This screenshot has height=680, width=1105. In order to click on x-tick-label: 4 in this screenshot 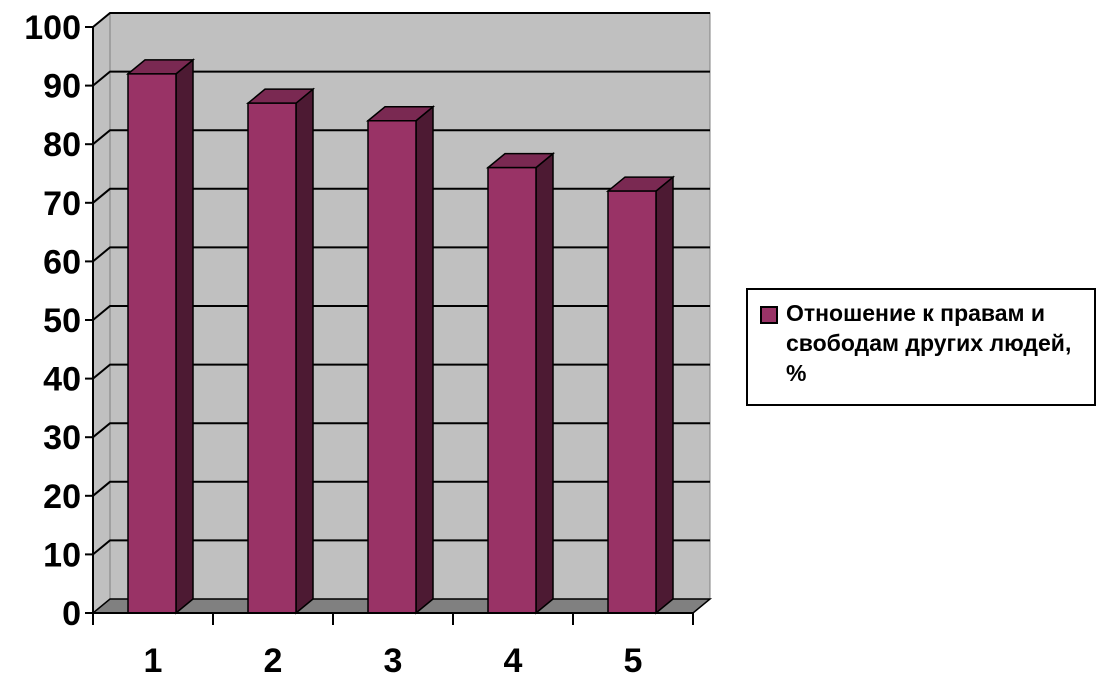, I will do `click(513, 661)`.